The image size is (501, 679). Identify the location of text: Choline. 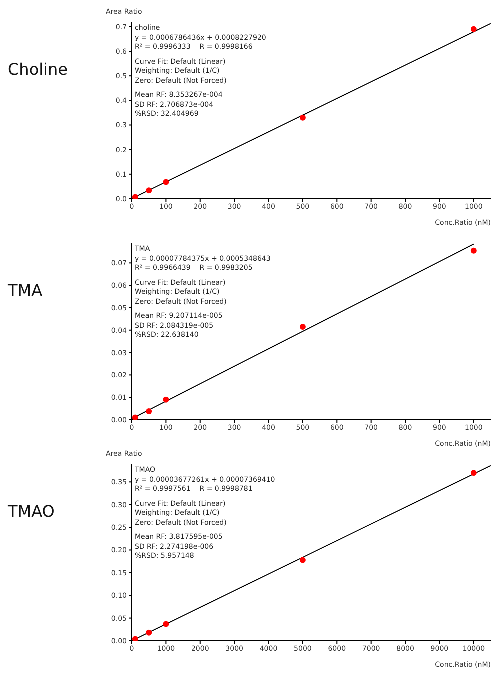
(38, 69).